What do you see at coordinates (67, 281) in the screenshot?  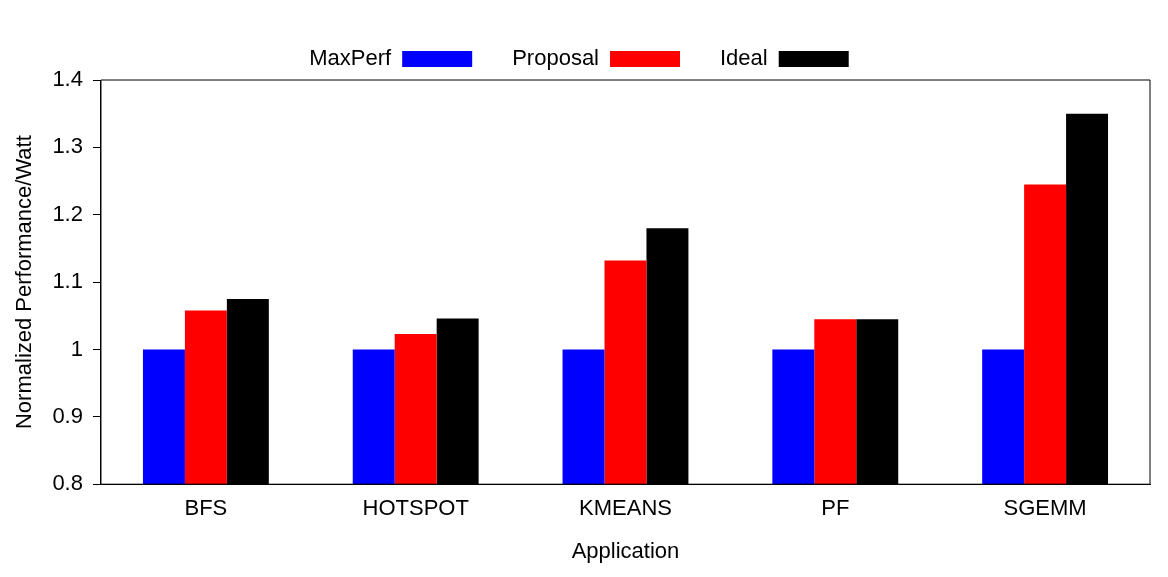 I see `y-tick-label: 1.1` at bounding box center [67, 281].